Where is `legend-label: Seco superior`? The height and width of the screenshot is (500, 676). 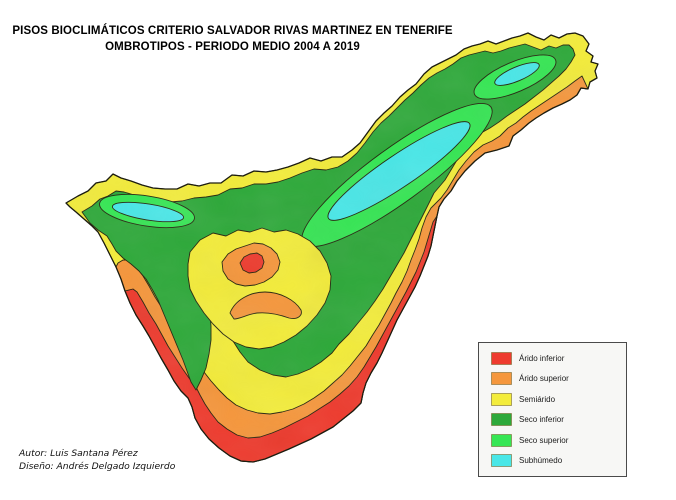 legend-label: Seco superior is located at coordinates (544, 440).